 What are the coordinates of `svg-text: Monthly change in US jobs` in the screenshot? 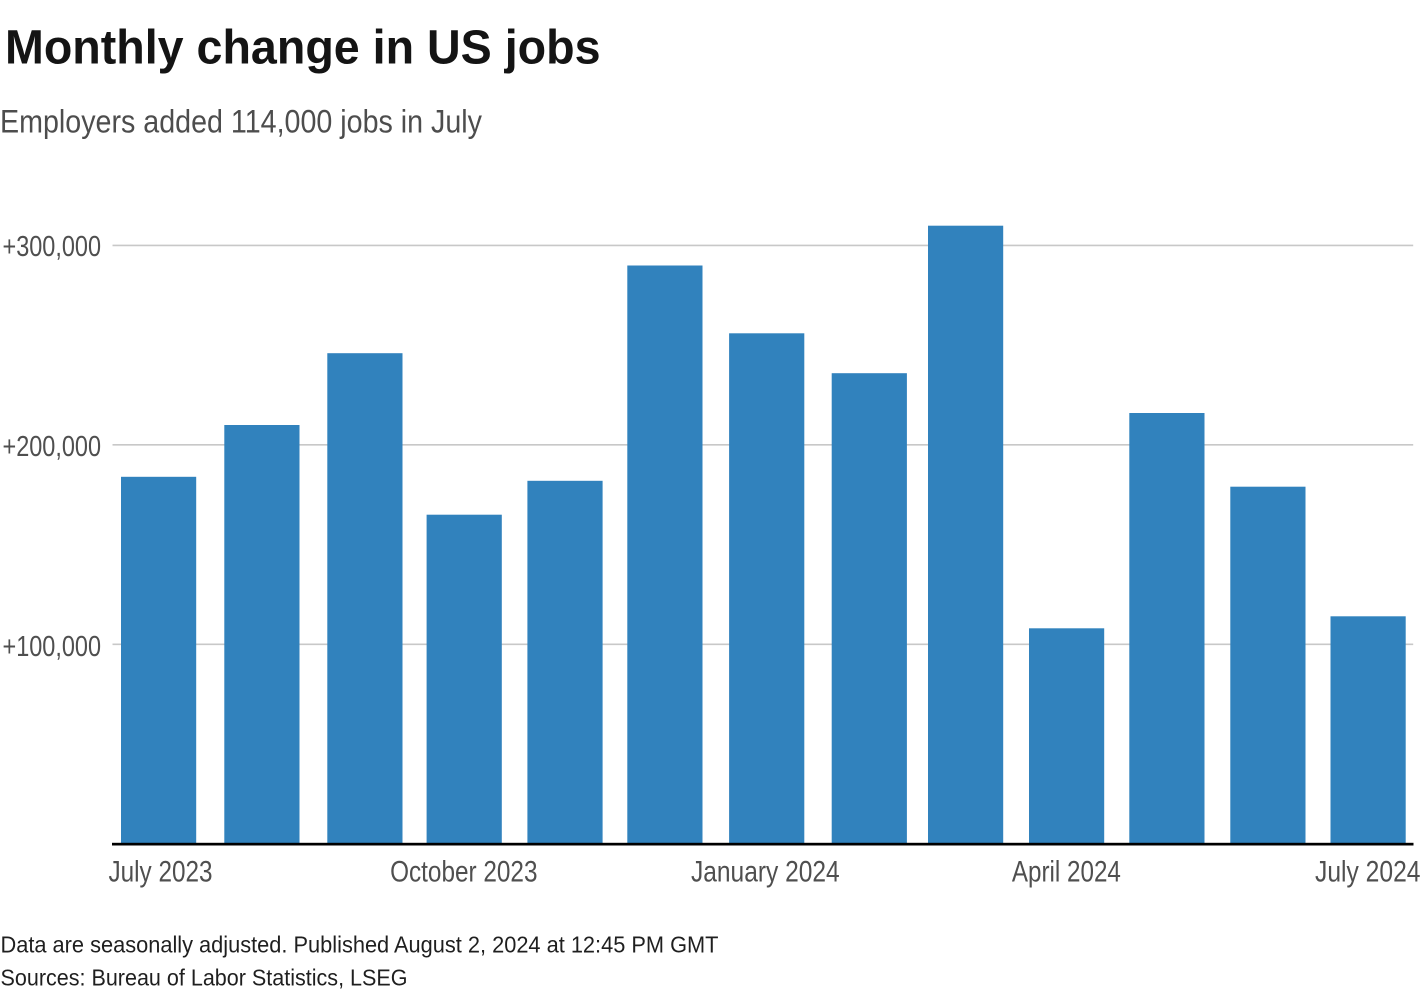 It's located at (303, 48).